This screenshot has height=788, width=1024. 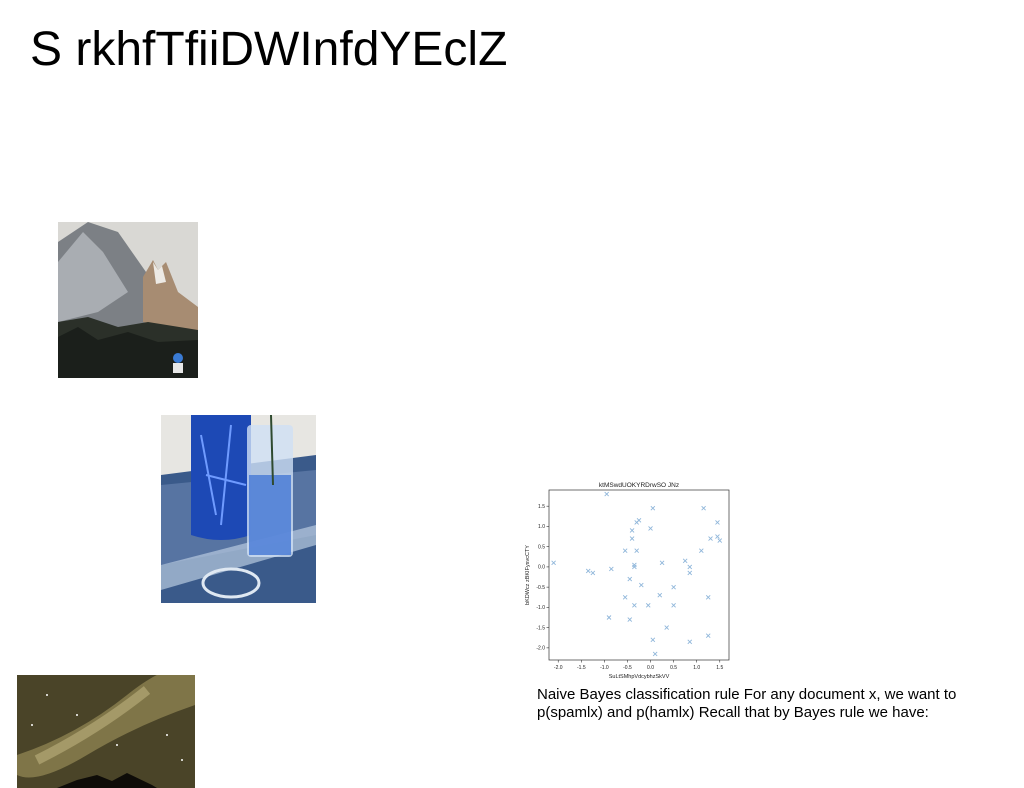 I want to click on chart-title: ktMSwdUOKYRDrwSO JNz, so click(x=639, y=485).